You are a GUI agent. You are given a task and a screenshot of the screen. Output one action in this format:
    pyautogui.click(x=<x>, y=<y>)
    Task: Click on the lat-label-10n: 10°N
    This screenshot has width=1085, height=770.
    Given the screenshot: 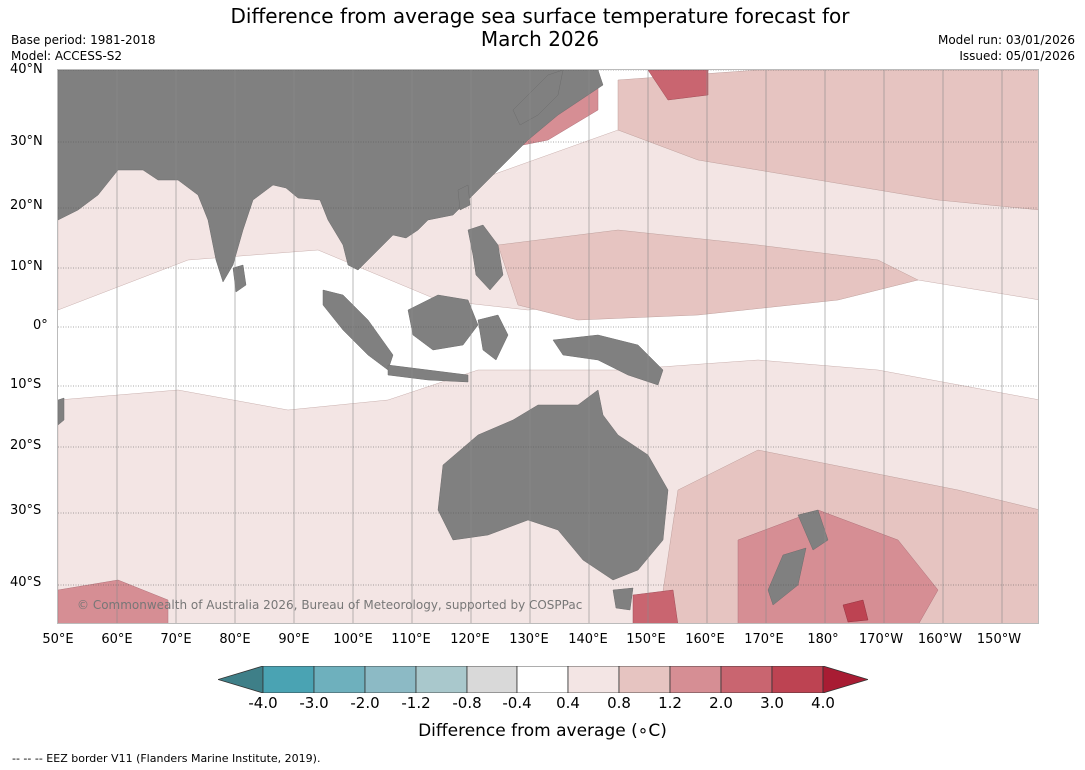 What is the action you would take?
    pyautogui.click(x=26, y=266)
    